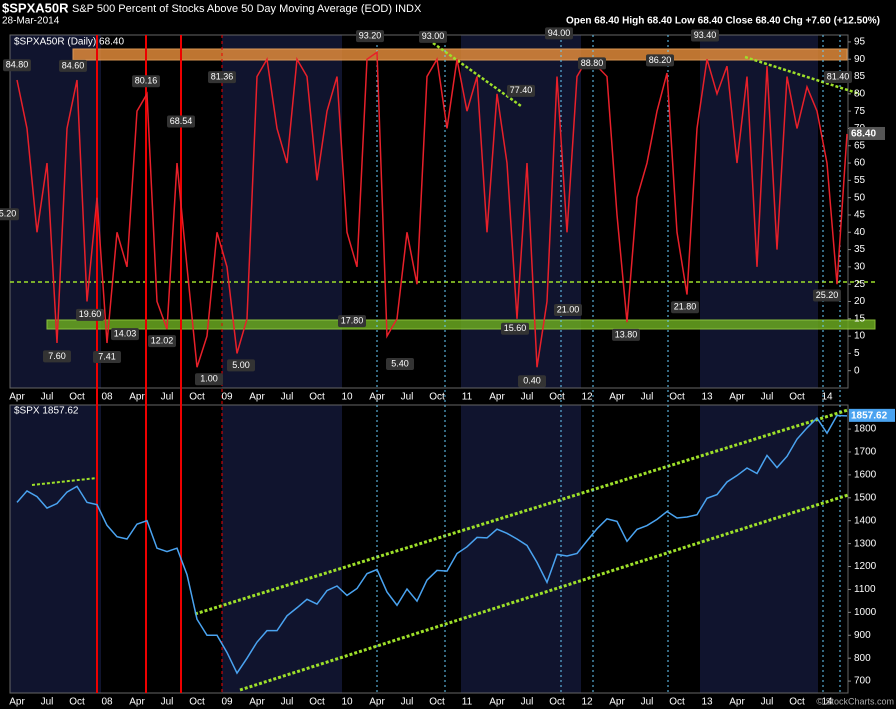  I want to click on annotation: 21.80, so click(685, 307).